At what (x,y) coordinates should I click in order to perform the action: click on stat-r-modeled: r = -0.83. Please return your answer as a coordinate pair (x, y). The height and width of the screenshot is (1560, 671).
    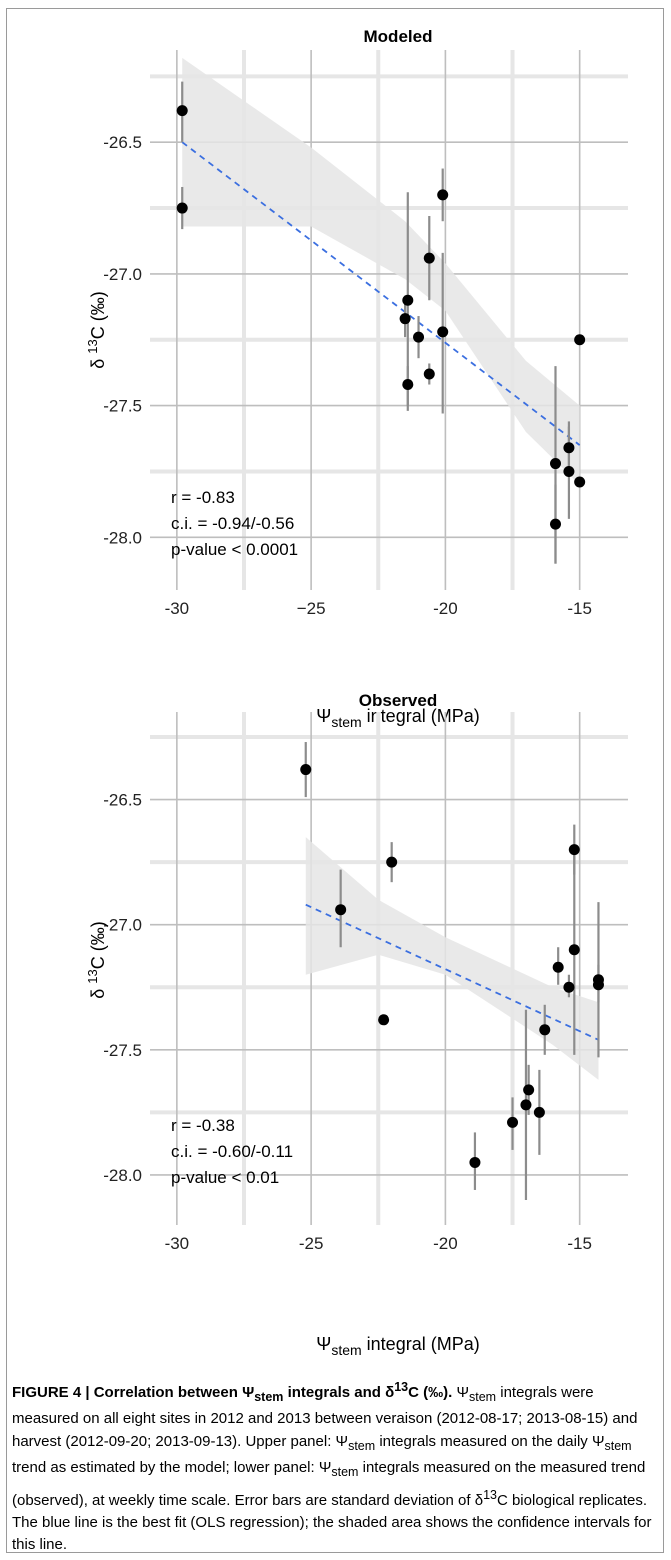
    Looking at the image, I should click on (203, 497).